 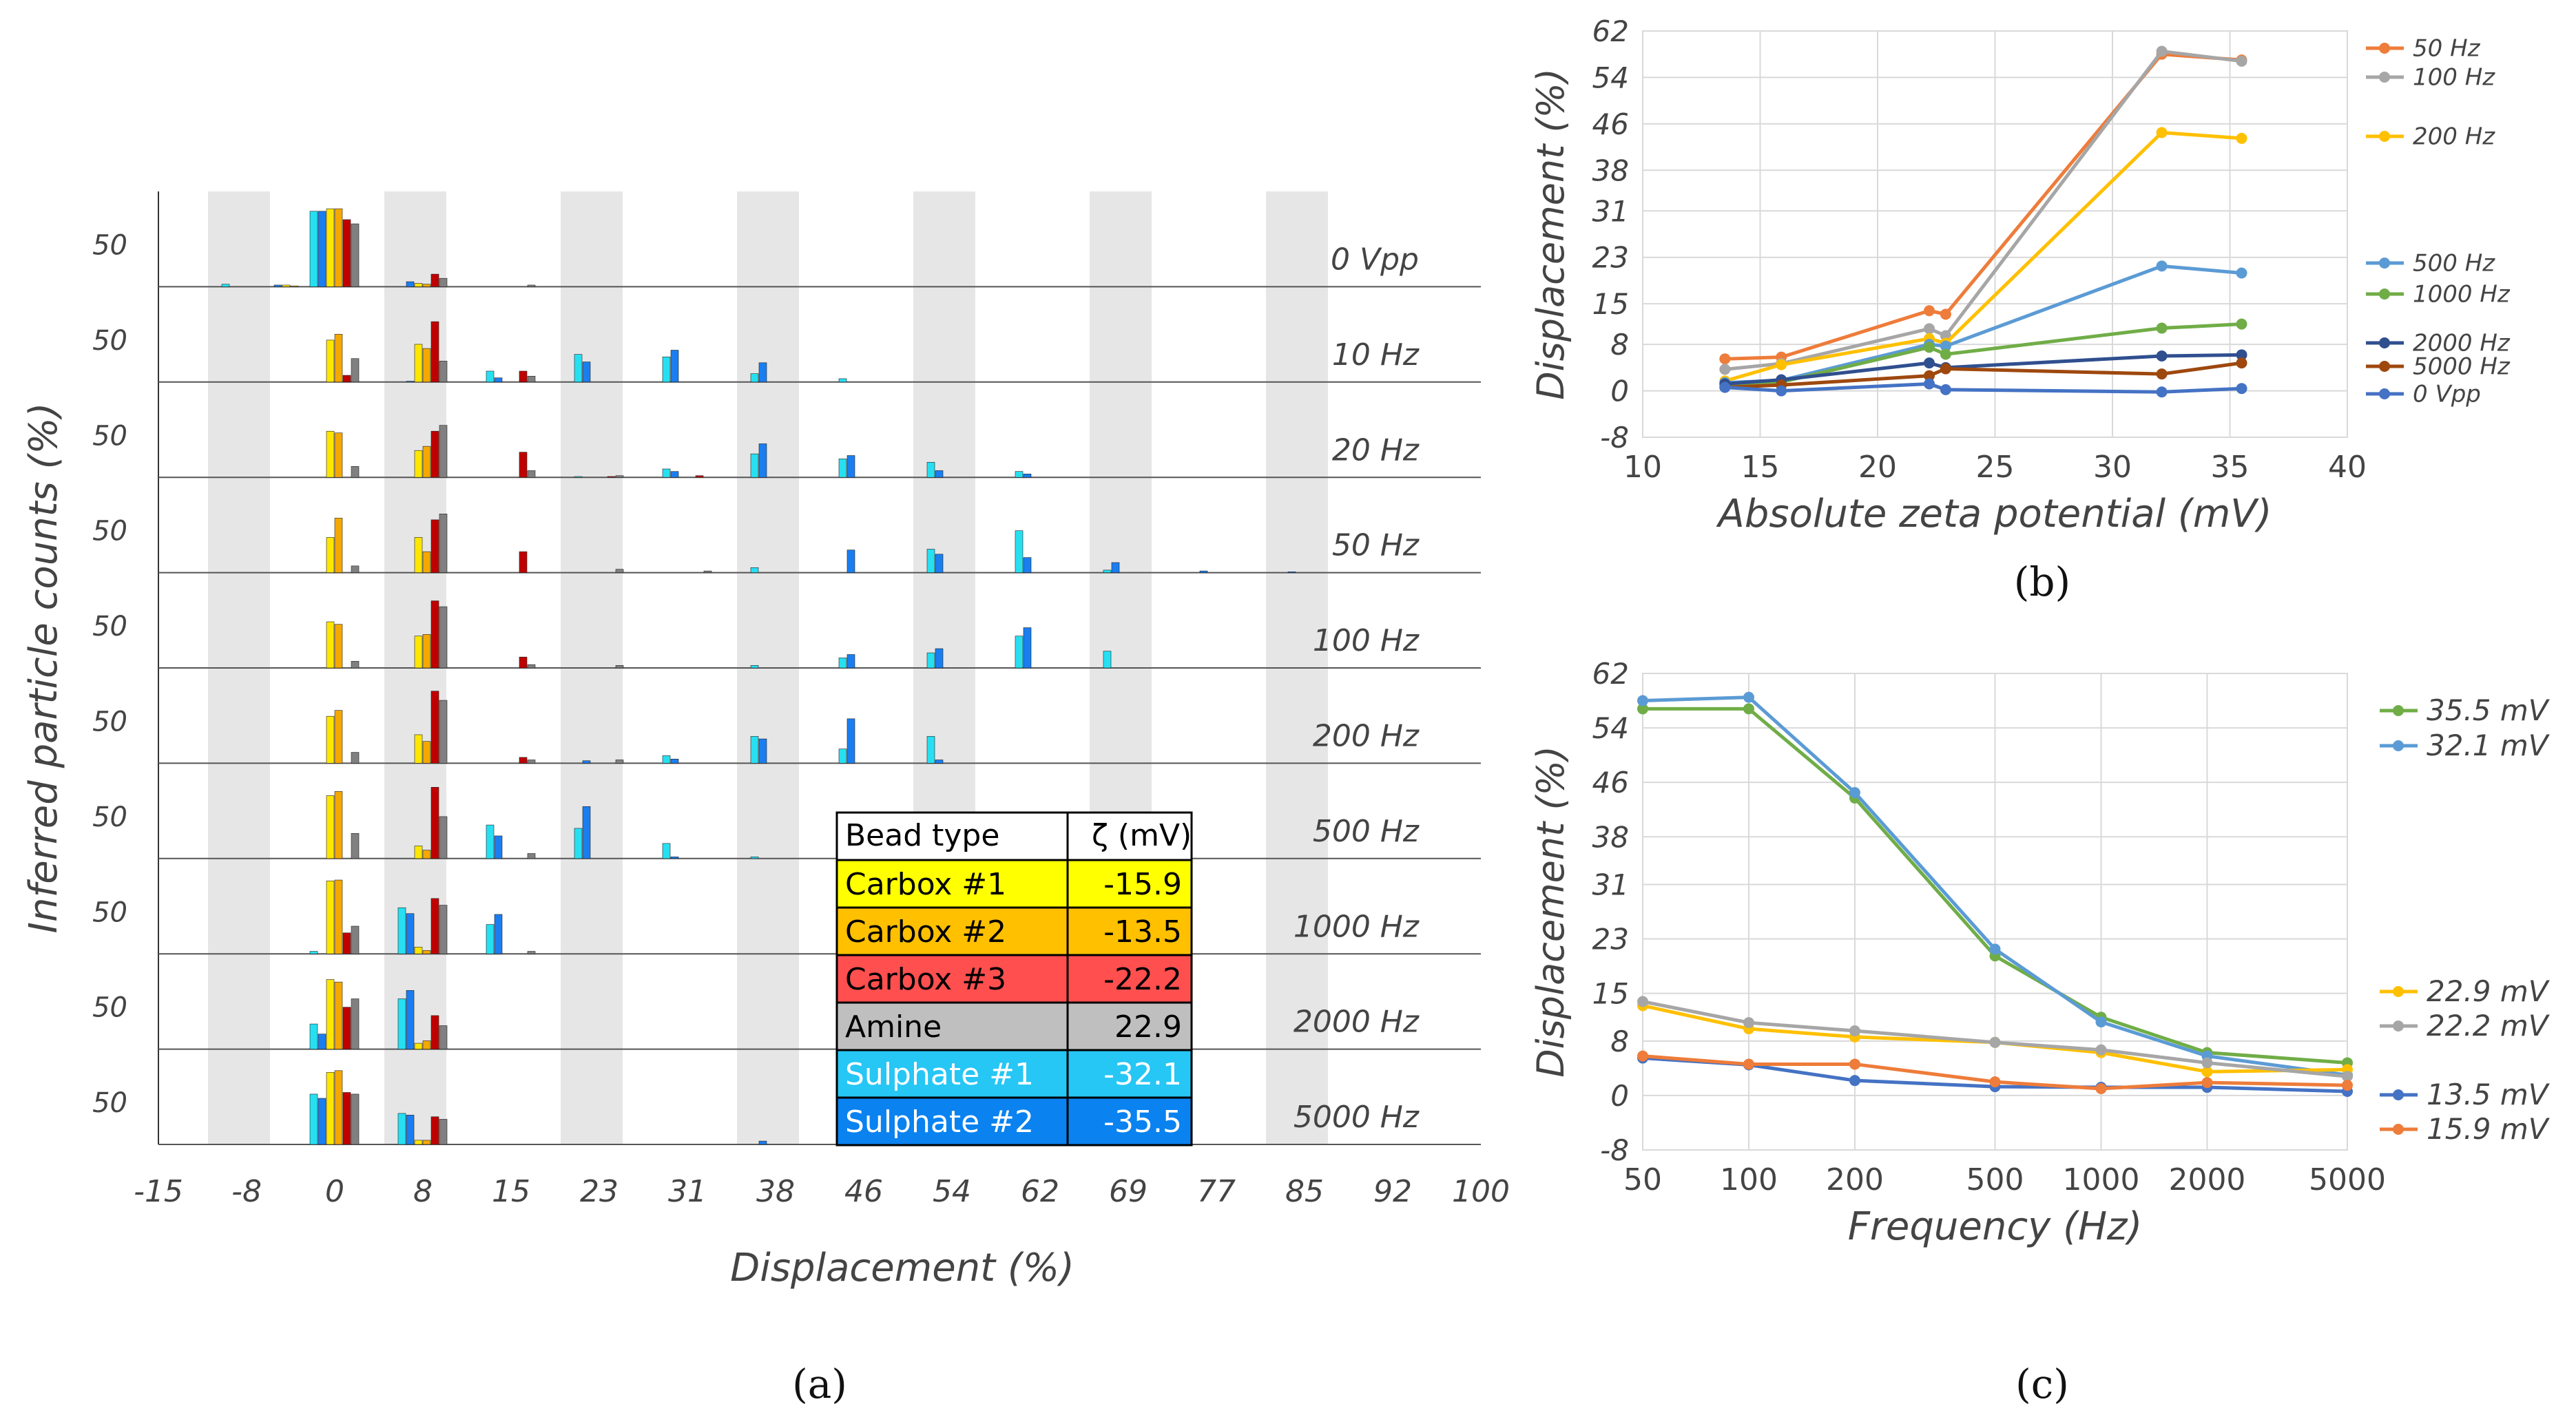 What do you see at coordinates (1366, 736) in the screenshot?
I see `condition-label-200-hz: 200 Hz` at bounding box center [1366, 736].